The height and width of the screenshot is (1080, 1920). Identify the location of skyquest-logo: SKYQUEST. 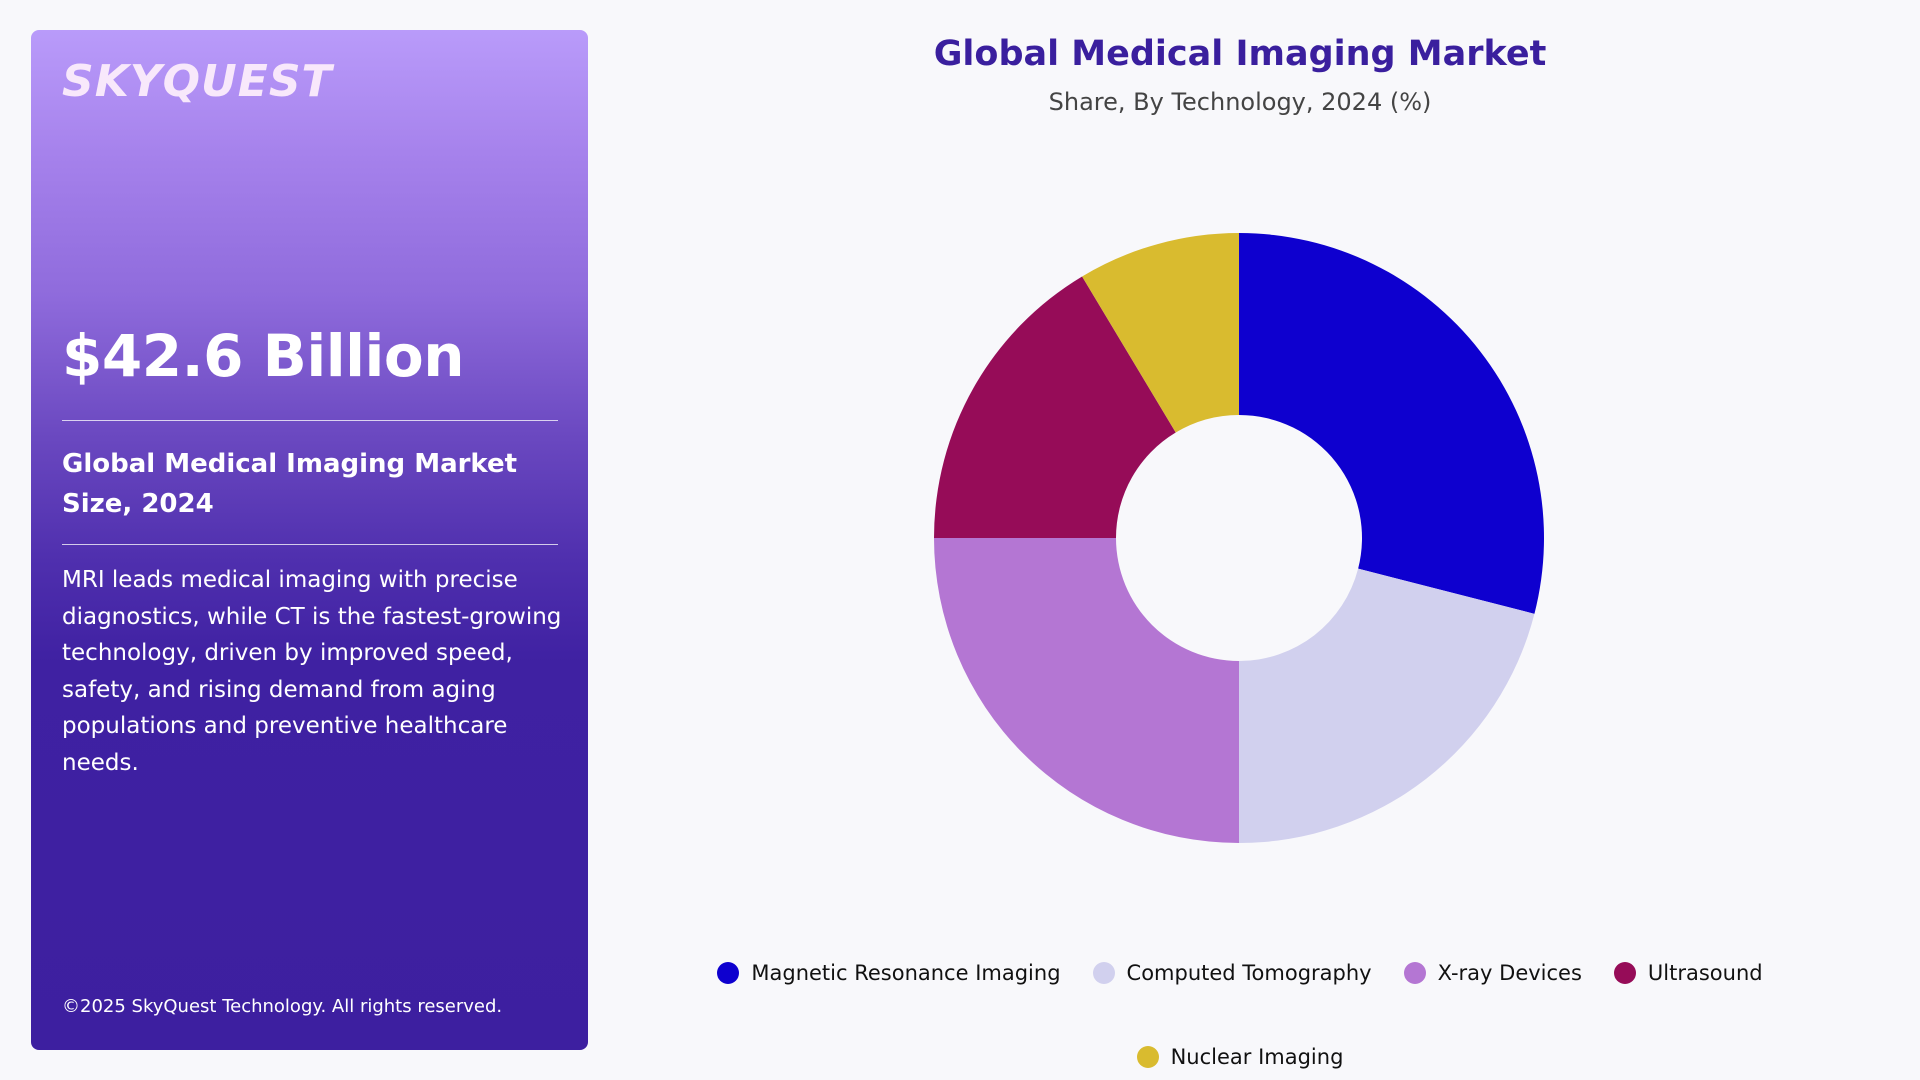
(197, 81).